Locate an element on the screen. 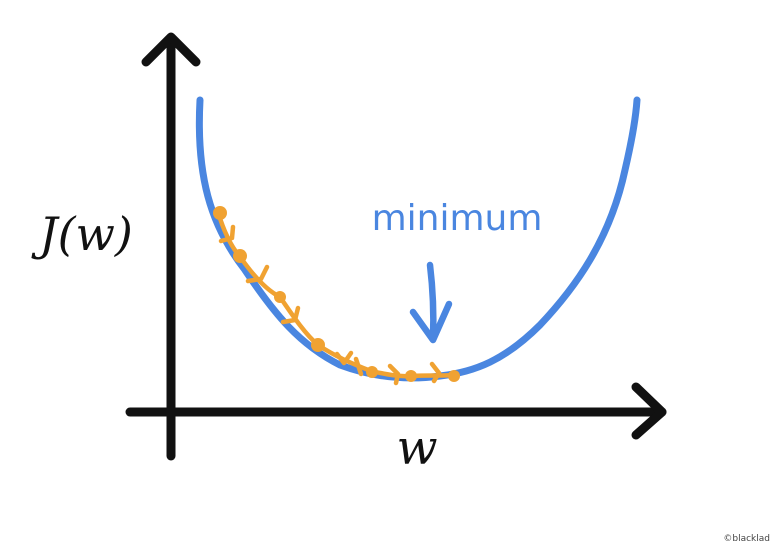  x-axis-label: w is located at coordinates (416, 448).